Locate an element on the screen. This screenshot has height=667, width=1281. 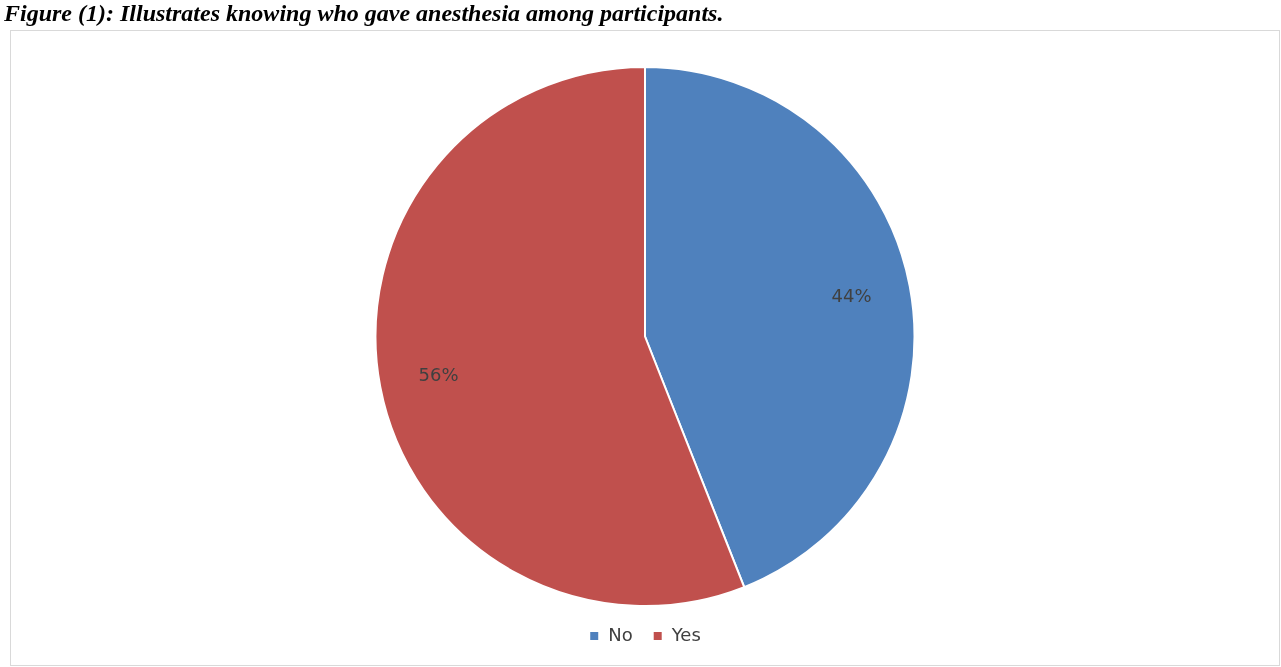
data-label: 56% is located at coordinates (438, 374).